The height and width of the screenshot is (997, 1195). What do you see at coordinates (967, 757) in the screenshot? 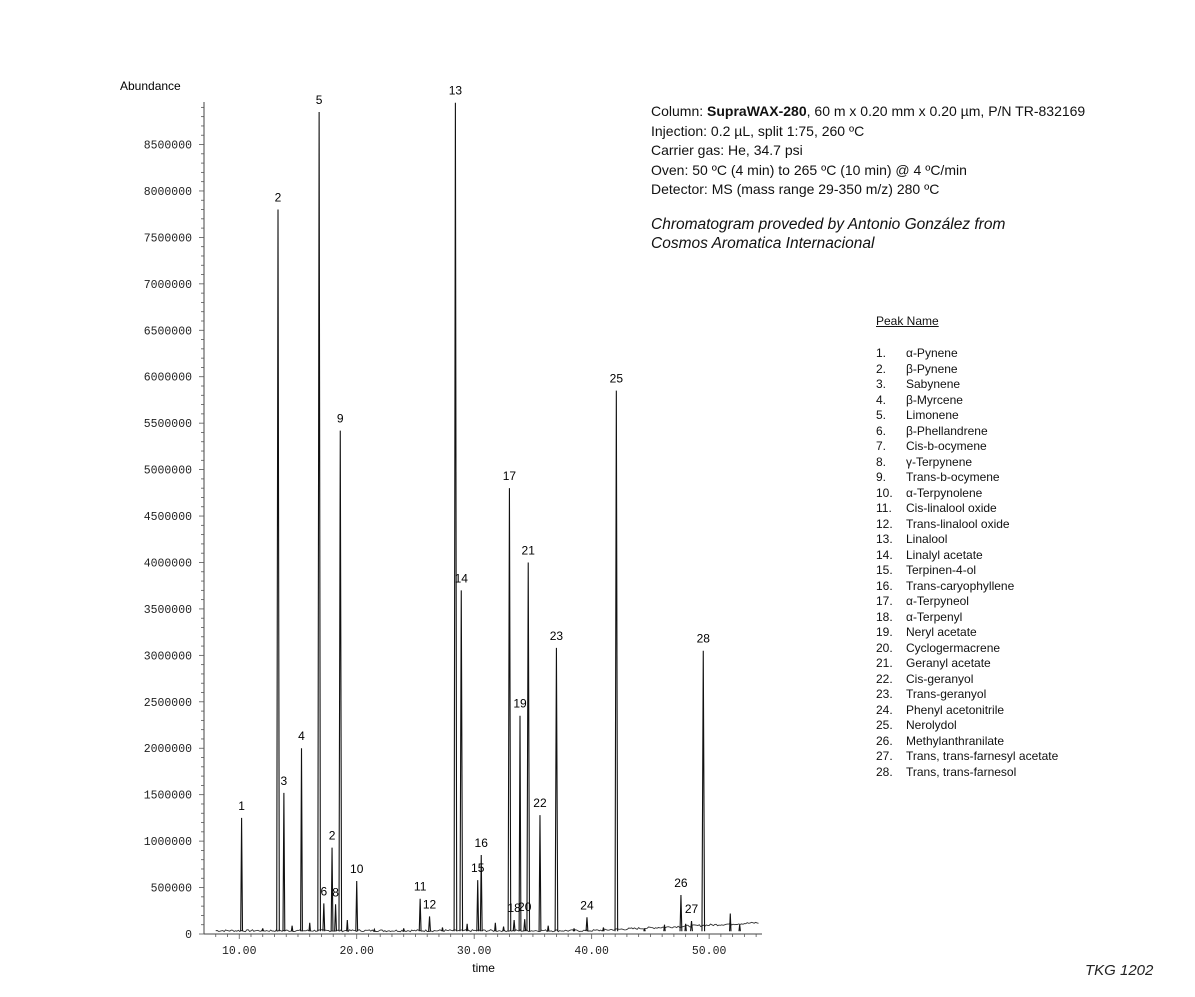
I see `legend-item: 27. Trans, trans-farnesyl acetate` at bounding box center [967, 757].